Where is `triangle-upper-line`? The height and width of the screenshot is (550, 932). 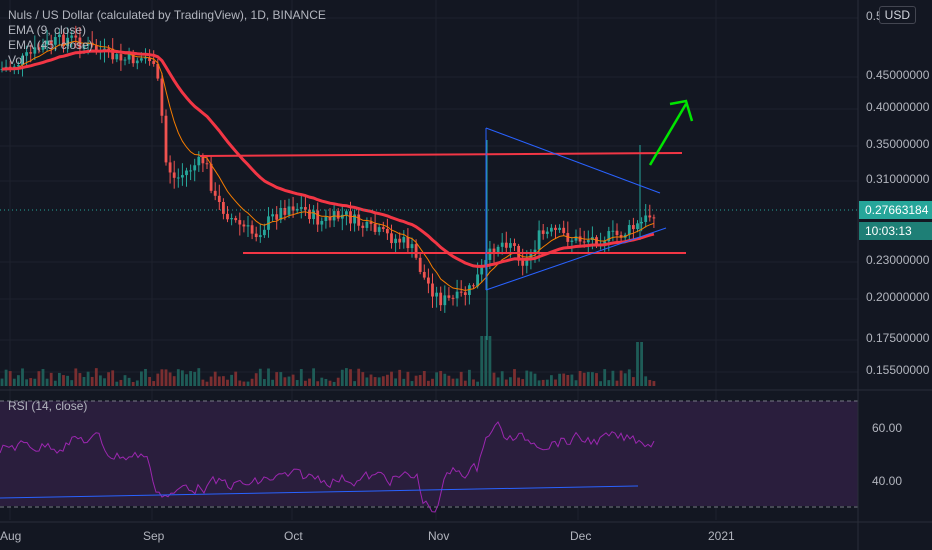 triangle-upper-line is located at coordinates (573, 160).